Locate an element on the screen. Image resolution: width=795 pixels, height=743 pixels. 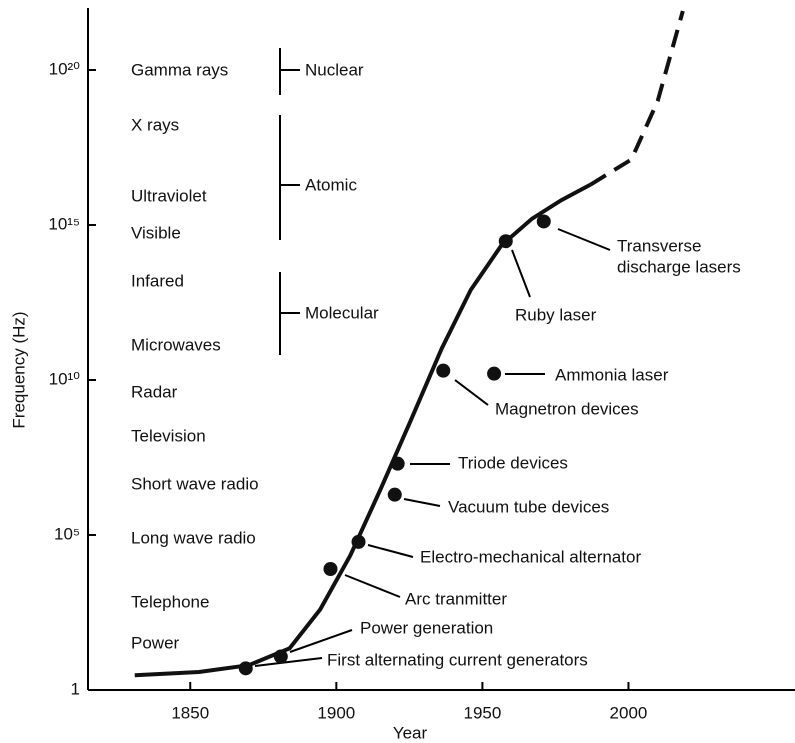
point-label: Triode devices is located at coordinates (513, 462).